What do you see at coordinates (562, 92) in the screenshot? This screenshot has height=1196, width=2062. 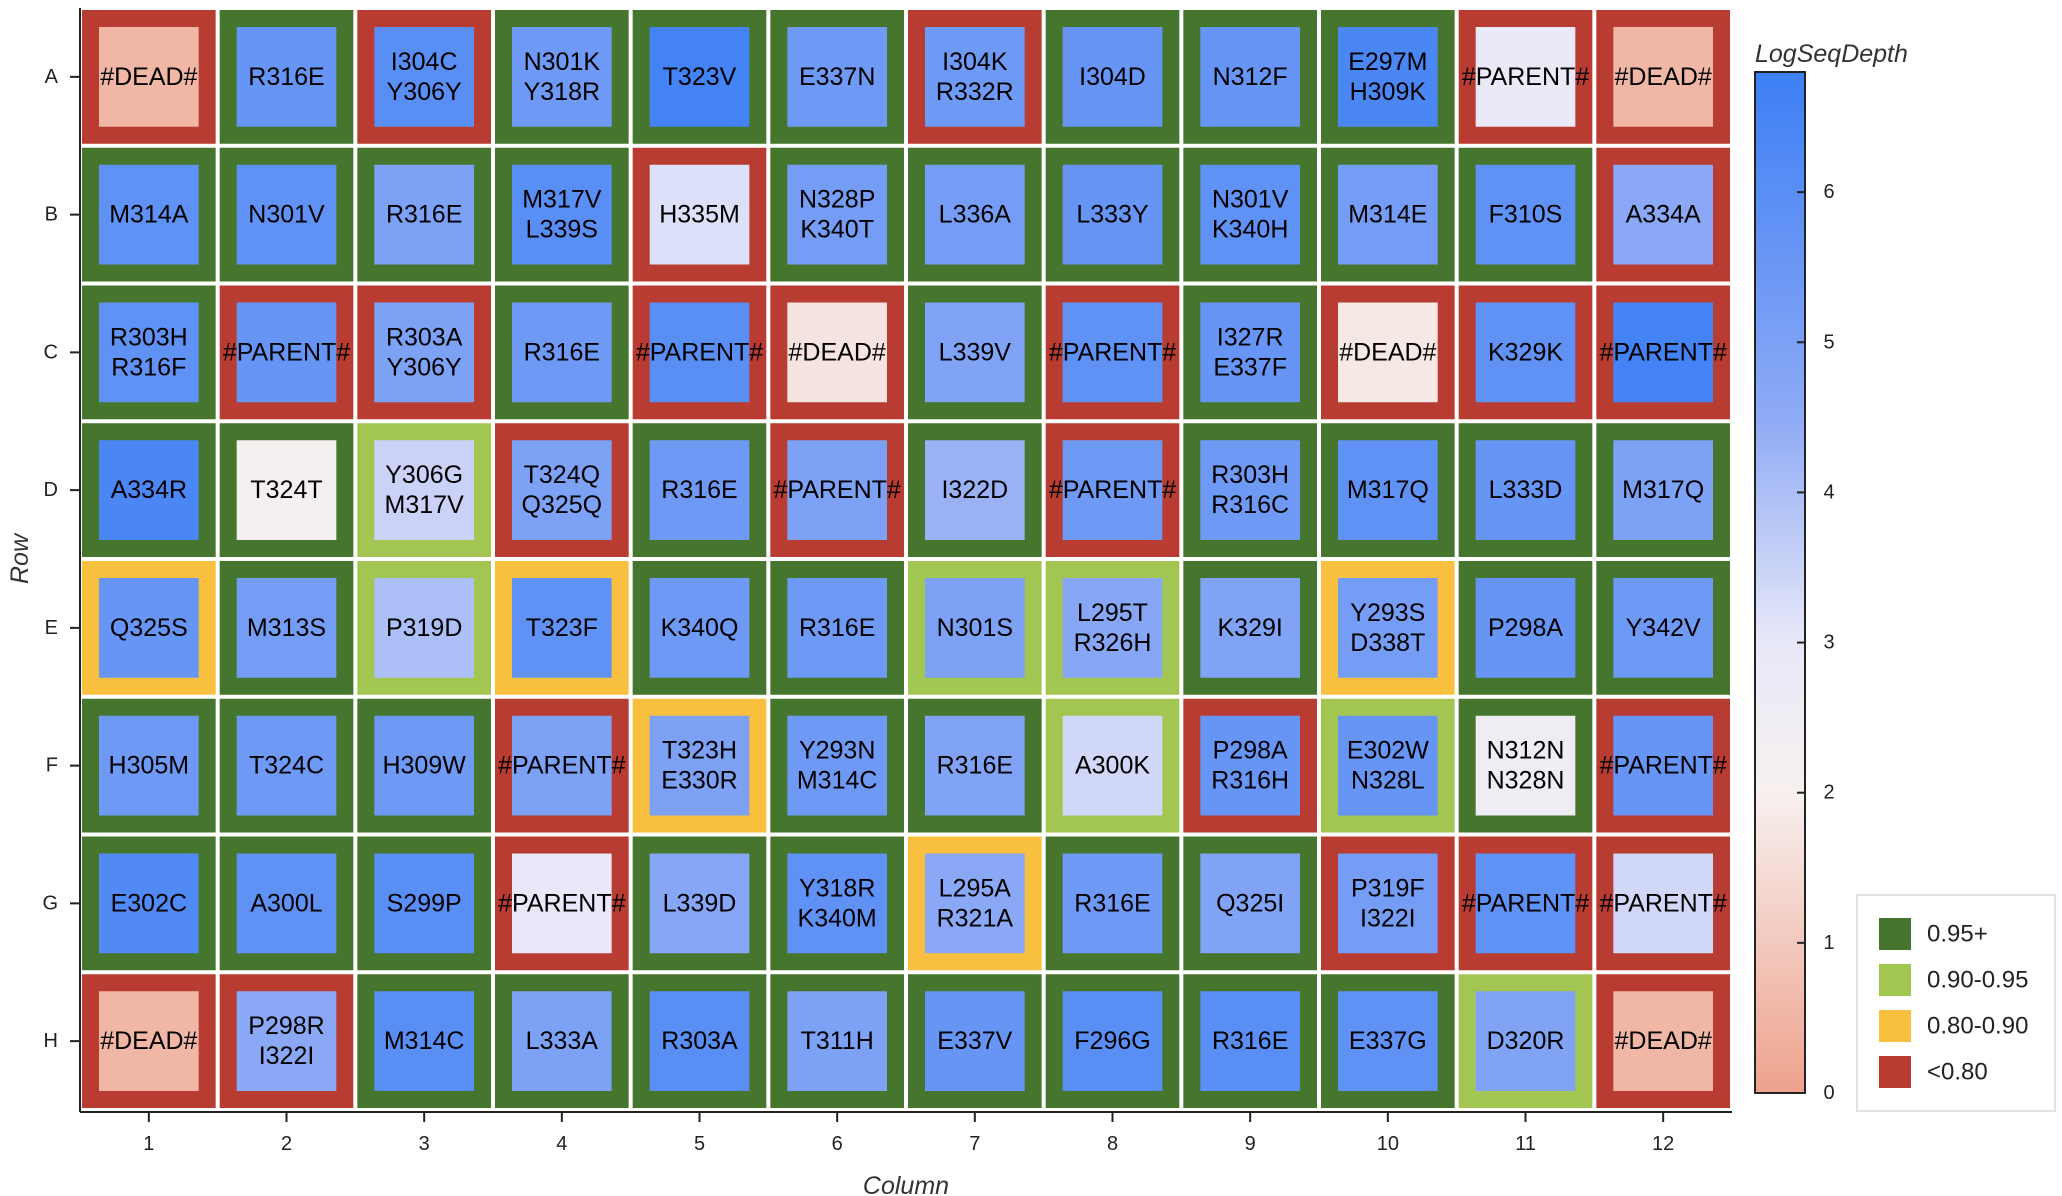 I see `well-label: Y318R` at bounding box center [562, 92].